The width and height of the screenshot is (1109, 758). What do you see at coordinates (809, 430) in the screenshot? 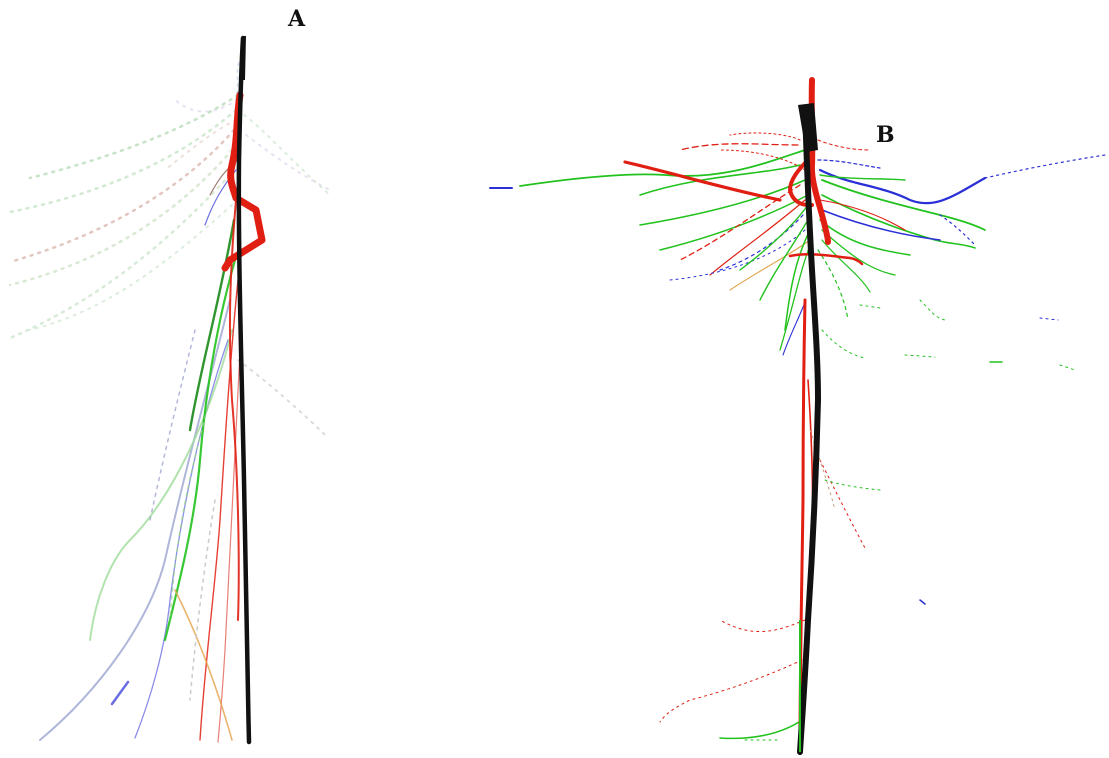
I see `taproot-b` at bounding box center [809, 430].